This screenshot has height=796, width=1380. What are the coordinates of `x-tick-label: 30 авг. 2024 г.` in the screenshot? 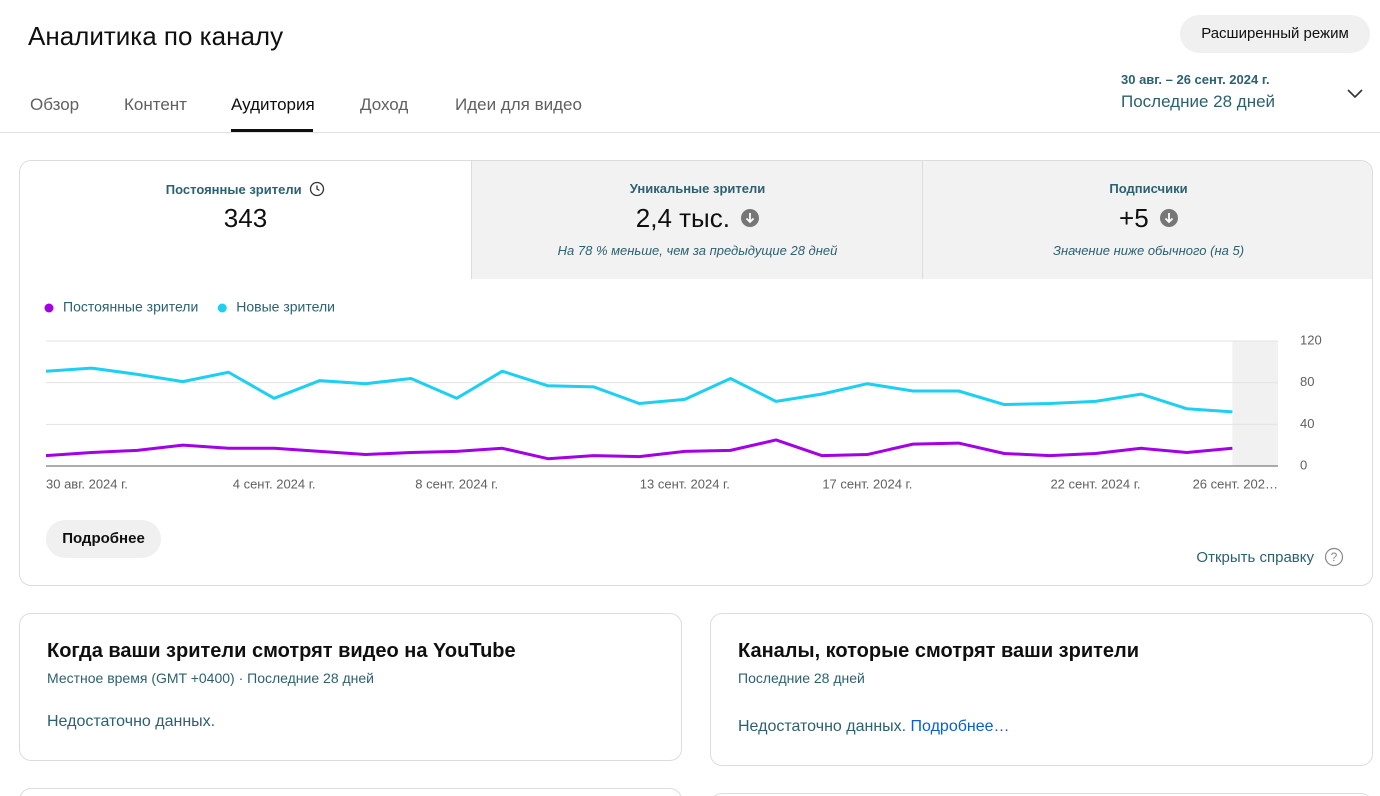 It's located at (87, 483).